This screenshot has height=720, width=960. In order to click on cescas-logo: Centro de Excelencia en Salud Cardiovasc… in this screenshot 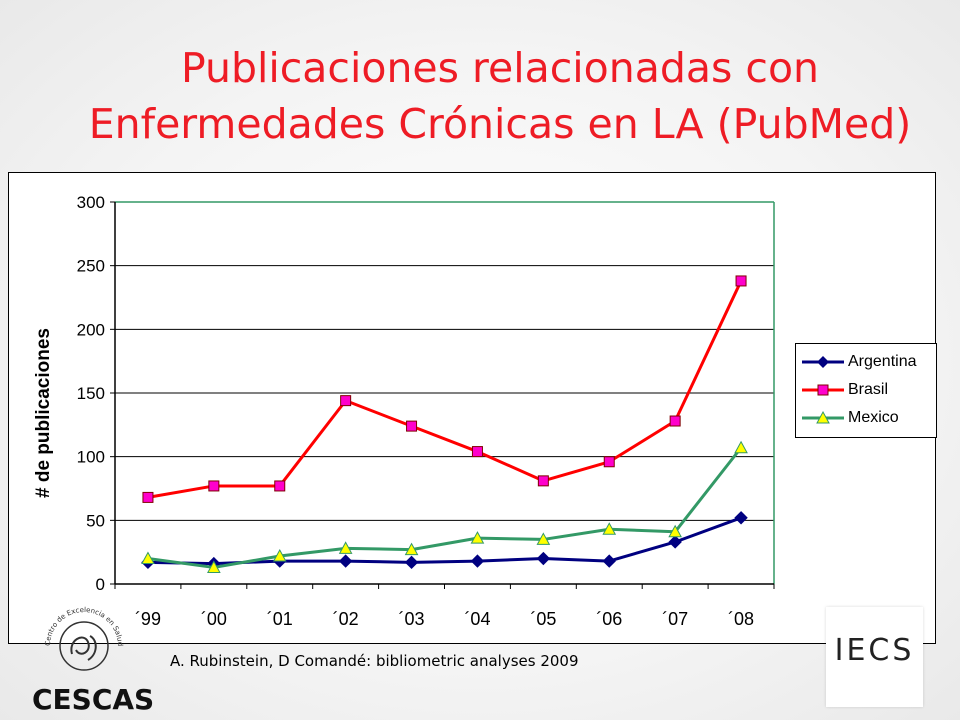, I will do `click(92, 659)`.